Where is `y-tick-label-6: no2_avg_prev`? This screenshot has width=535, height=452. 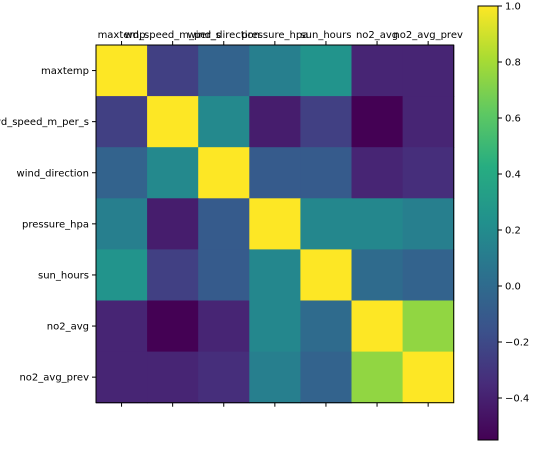 y-tick-label-6: no2_avg_prev is located at coordinates (54, 378).